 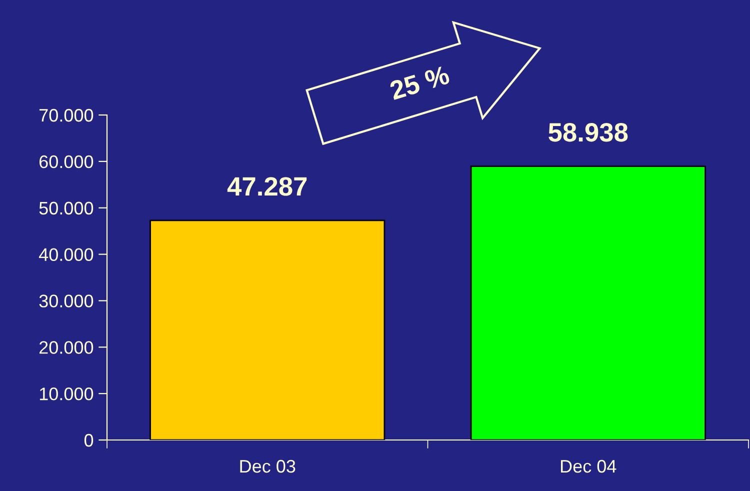 What do you see at coordinates (267, 186) in the screenshot?
I see `data-label: 47.287` at bounding box center [267, 186].